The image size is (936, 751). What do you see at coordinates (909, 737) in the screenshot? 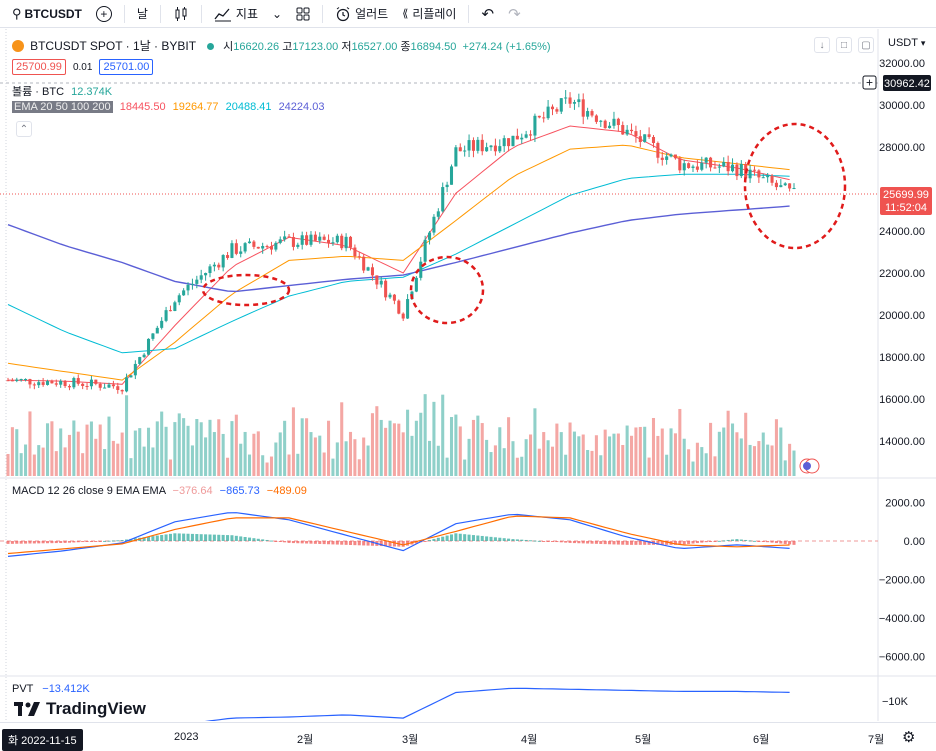
I see `gear-icon: ⚙` at bounding box center [909, 737].